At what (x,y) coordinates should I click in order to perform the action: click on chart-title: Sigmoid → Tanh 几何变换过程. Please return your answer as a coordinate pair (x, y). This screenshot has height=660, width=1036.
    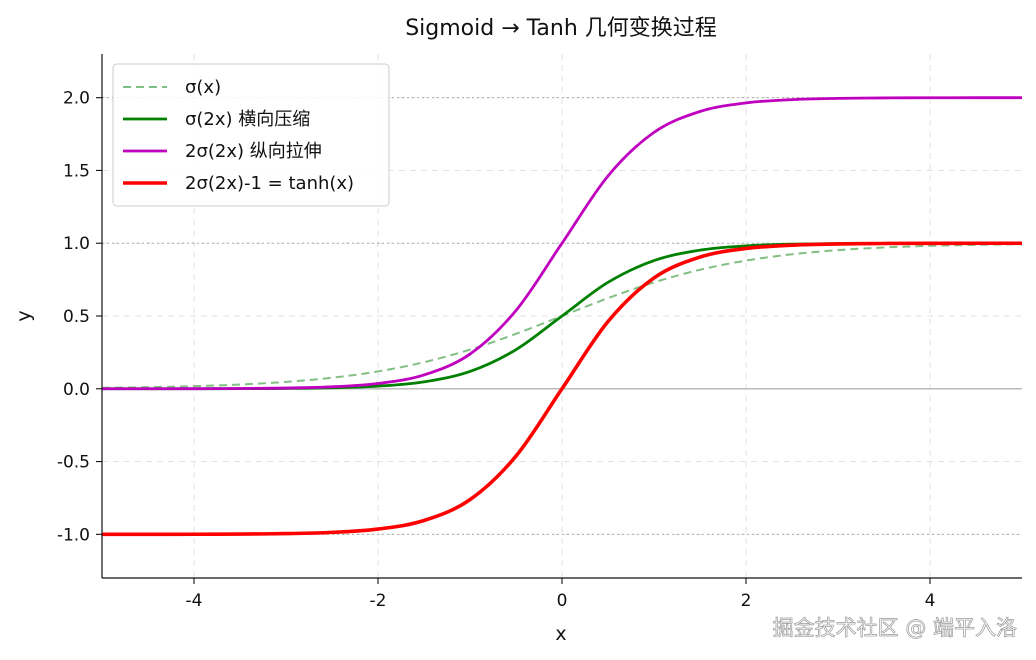
    Looking at the image, I should click on (561, 28).